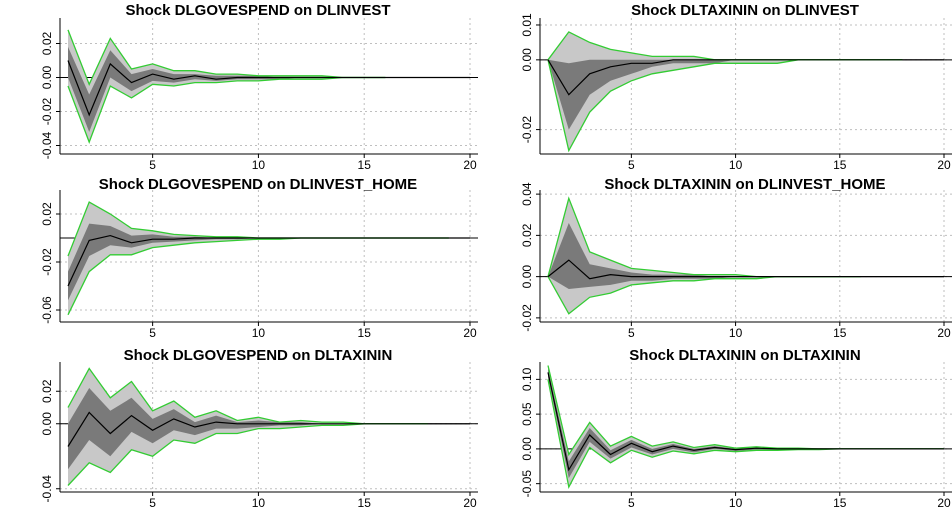 Image resolution: width=952 pixels, height=517 pixels. Describe the element at coordinates (744, 355) in the screenshot. I see `panel-title: Shock DLTAXININ on DLTAXININ` at that location.